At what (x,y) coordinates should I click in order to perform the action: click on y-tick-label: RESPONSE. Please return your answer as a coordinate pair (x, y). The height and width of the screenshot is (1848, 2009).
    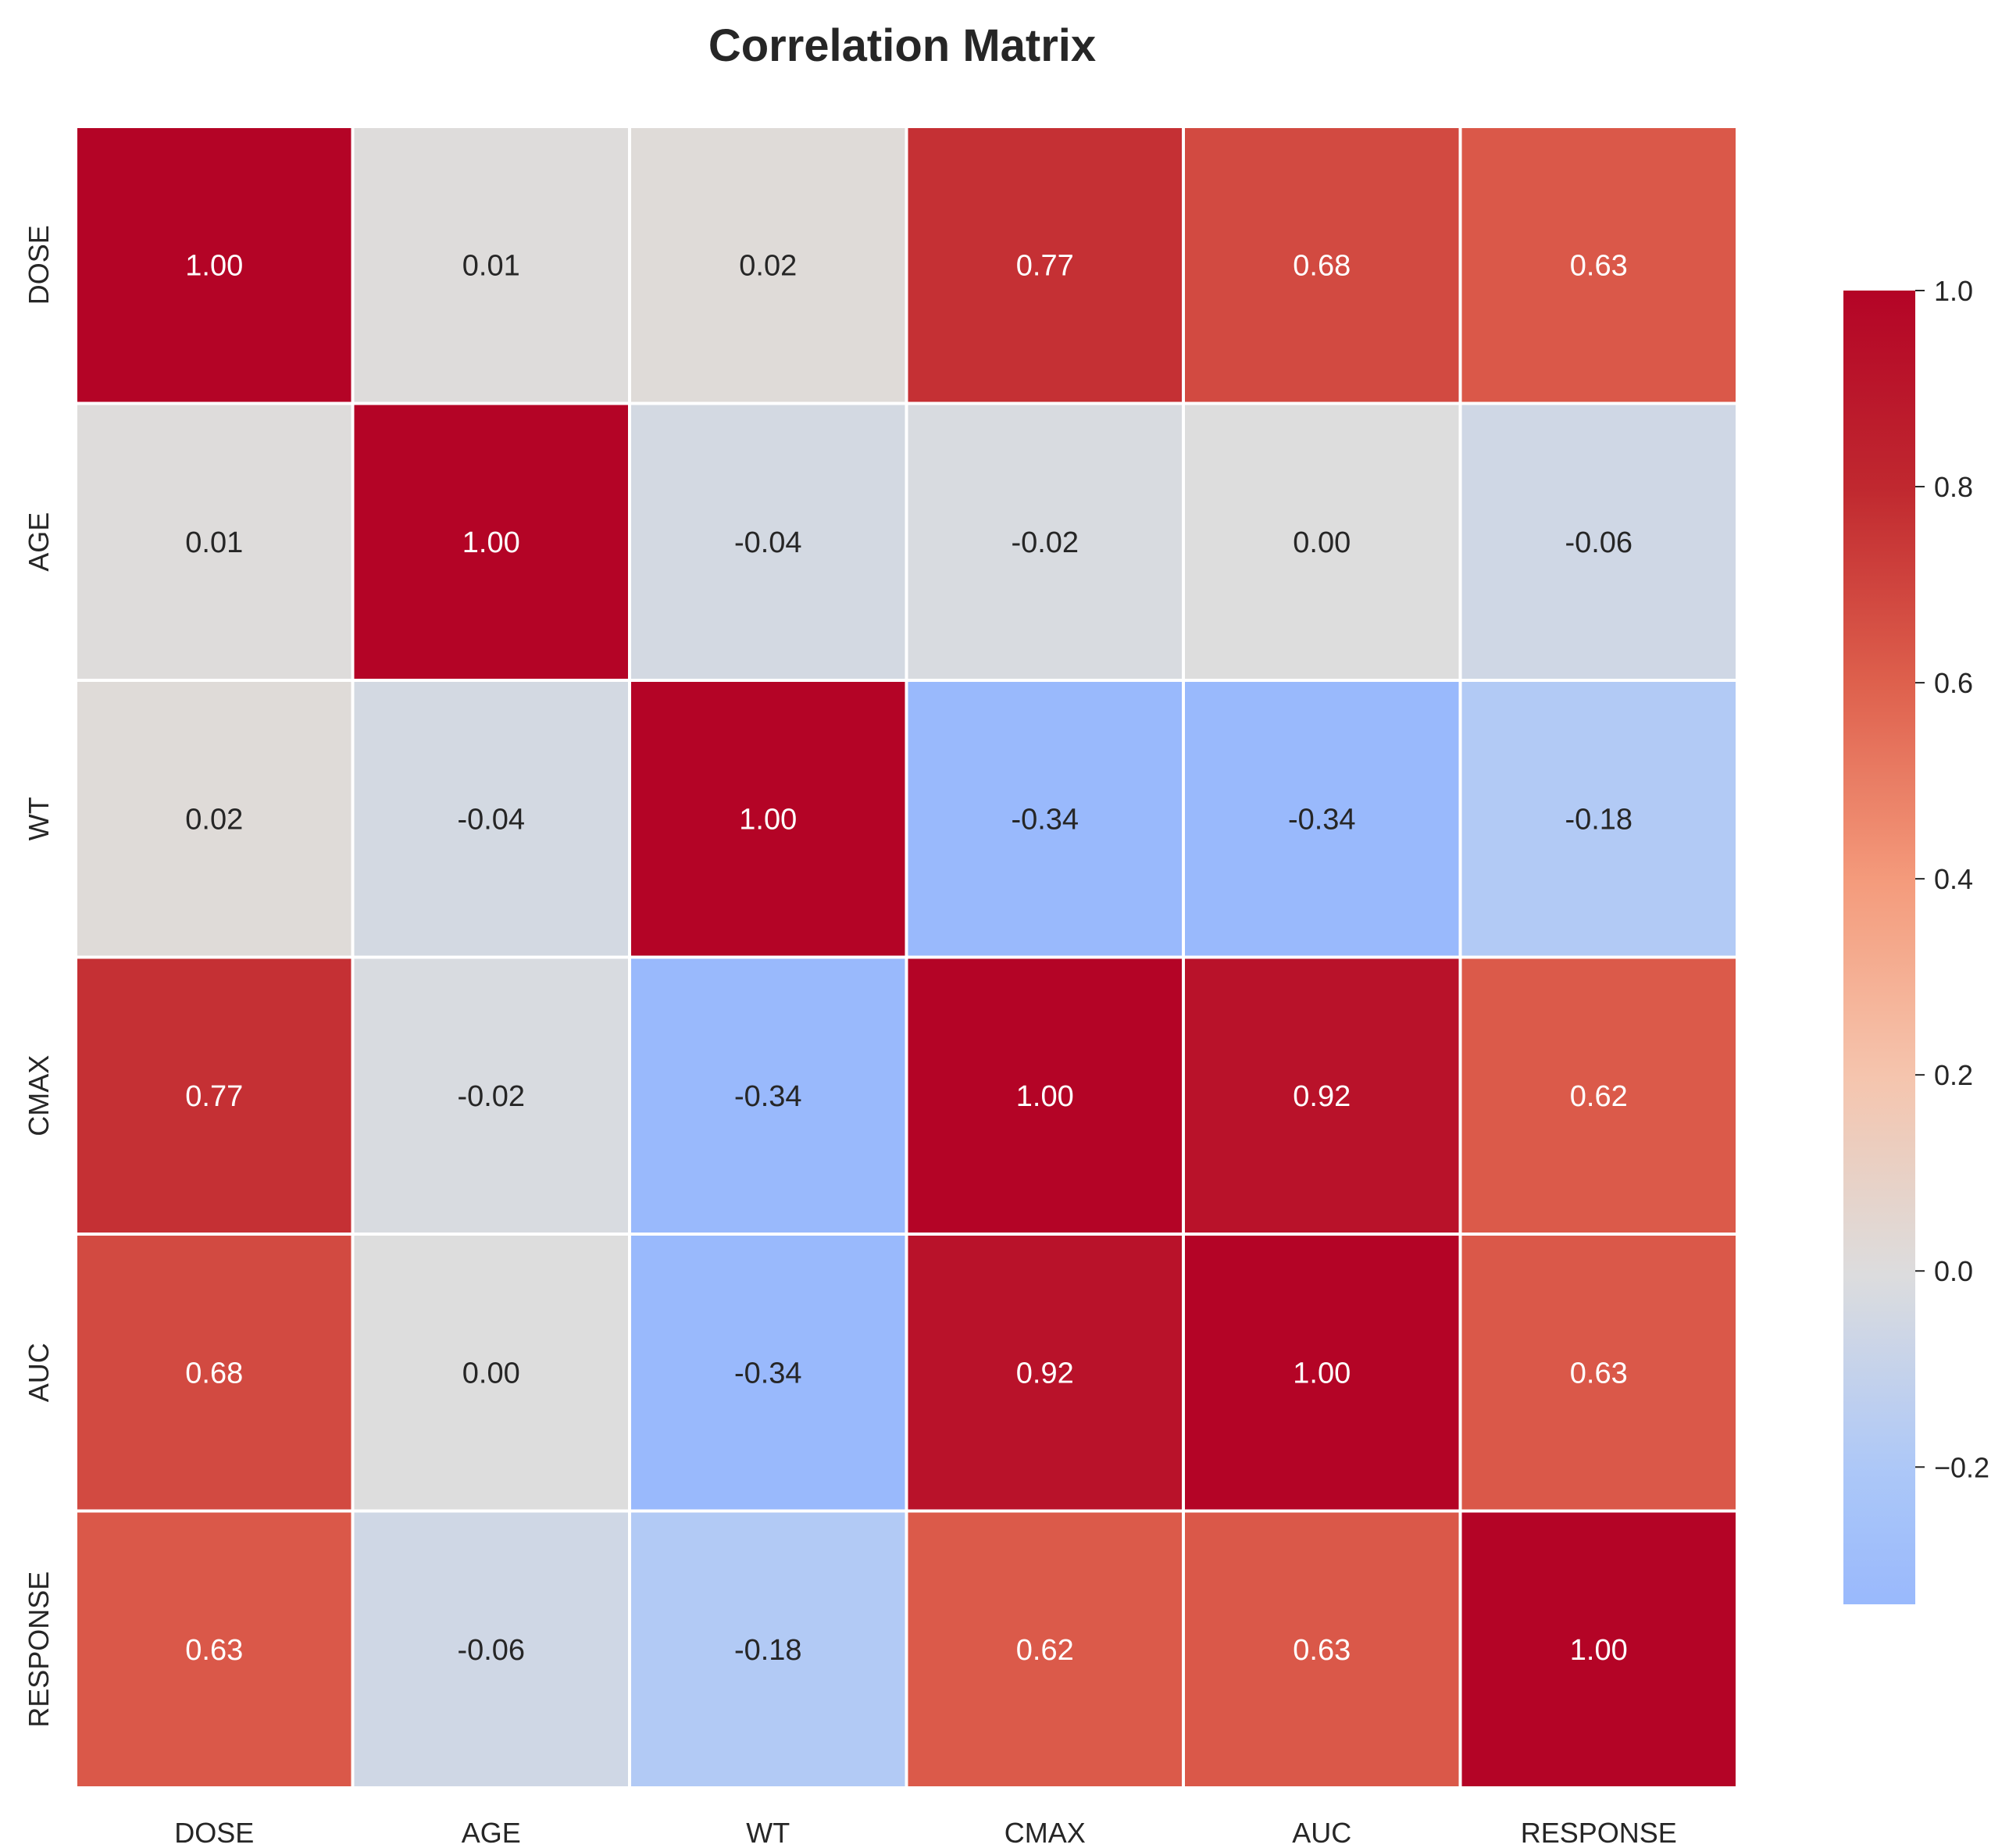
    Looking at the image, I should click on (39, 1650).